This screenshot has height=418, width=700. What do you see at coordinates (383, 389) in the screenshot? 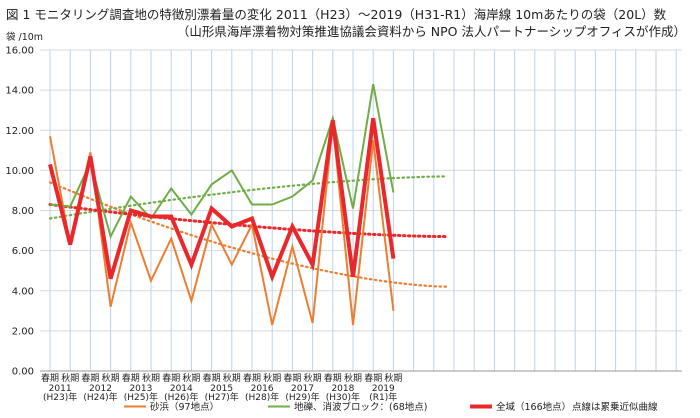
I see `year-label: 2019` at bounding box center [383, 389].